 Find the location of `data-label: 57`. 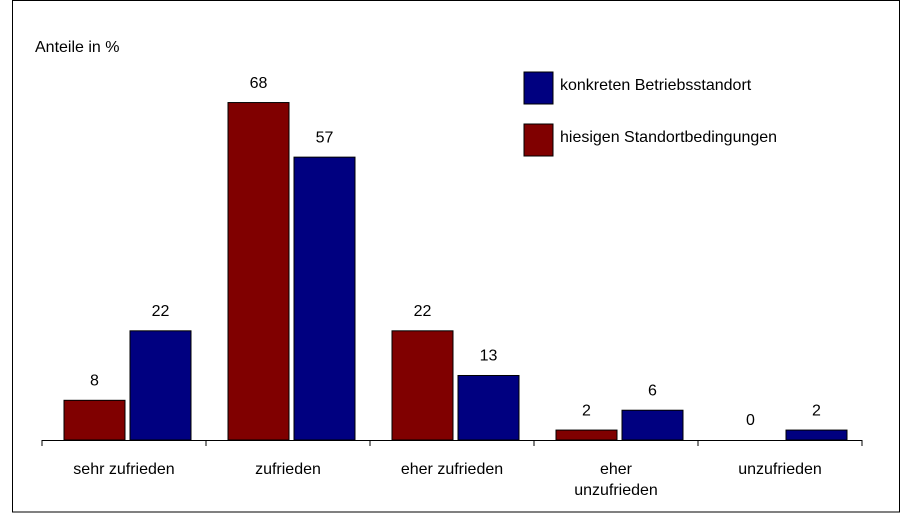

data-label: 57 is located at coordinates (325, 137).